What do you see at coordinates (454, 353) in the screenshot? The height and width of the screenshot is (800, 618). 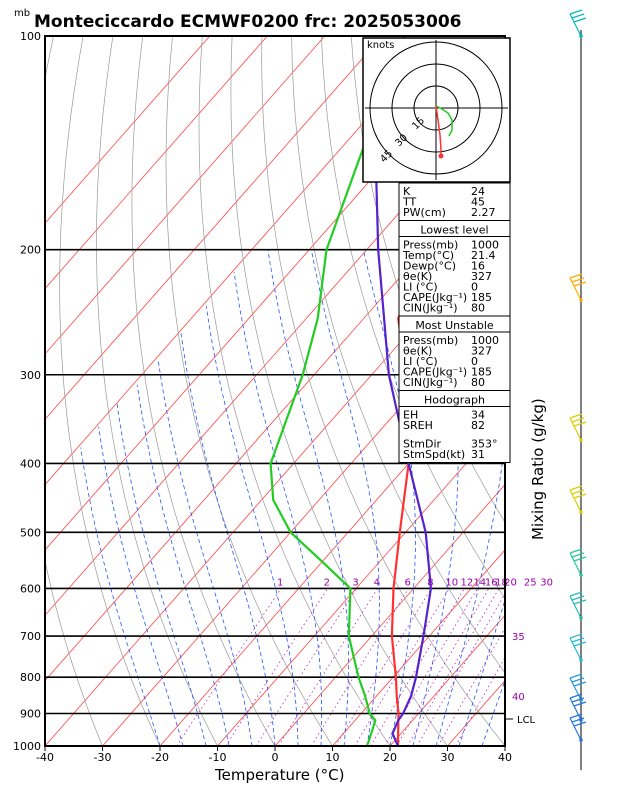 I see `stats-most-unstable` at bounding box center [454, 353].